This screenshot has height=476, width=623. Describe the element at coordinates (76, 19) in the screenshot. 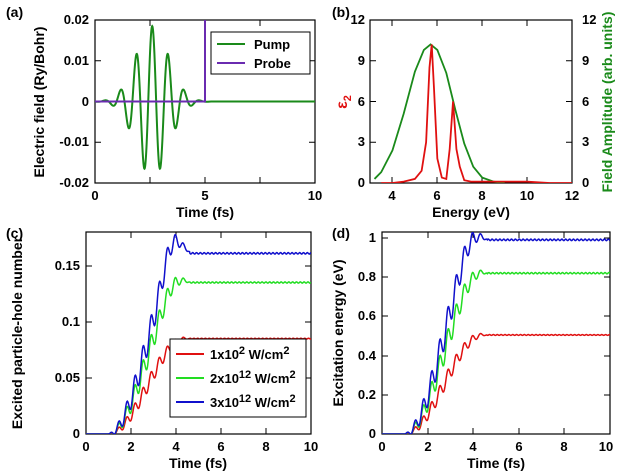

I see `panel-a-ytick: 0.02` at that location.